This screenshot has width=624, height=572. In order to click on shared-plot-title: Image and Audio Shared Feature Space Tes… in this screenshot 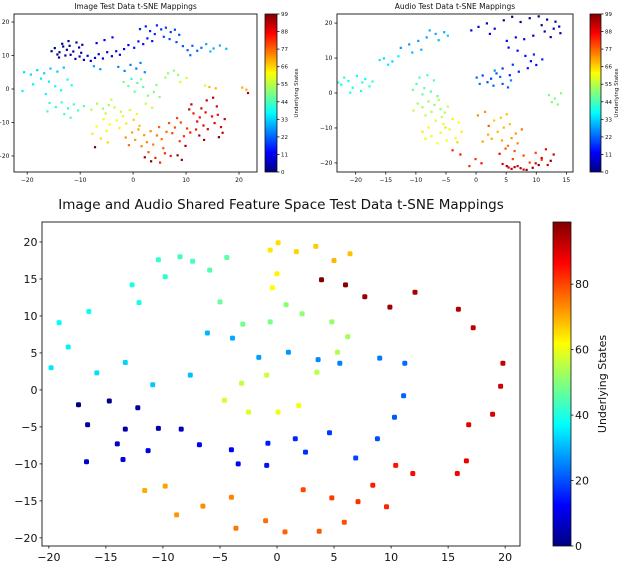, I will do `click(281, 205)`.